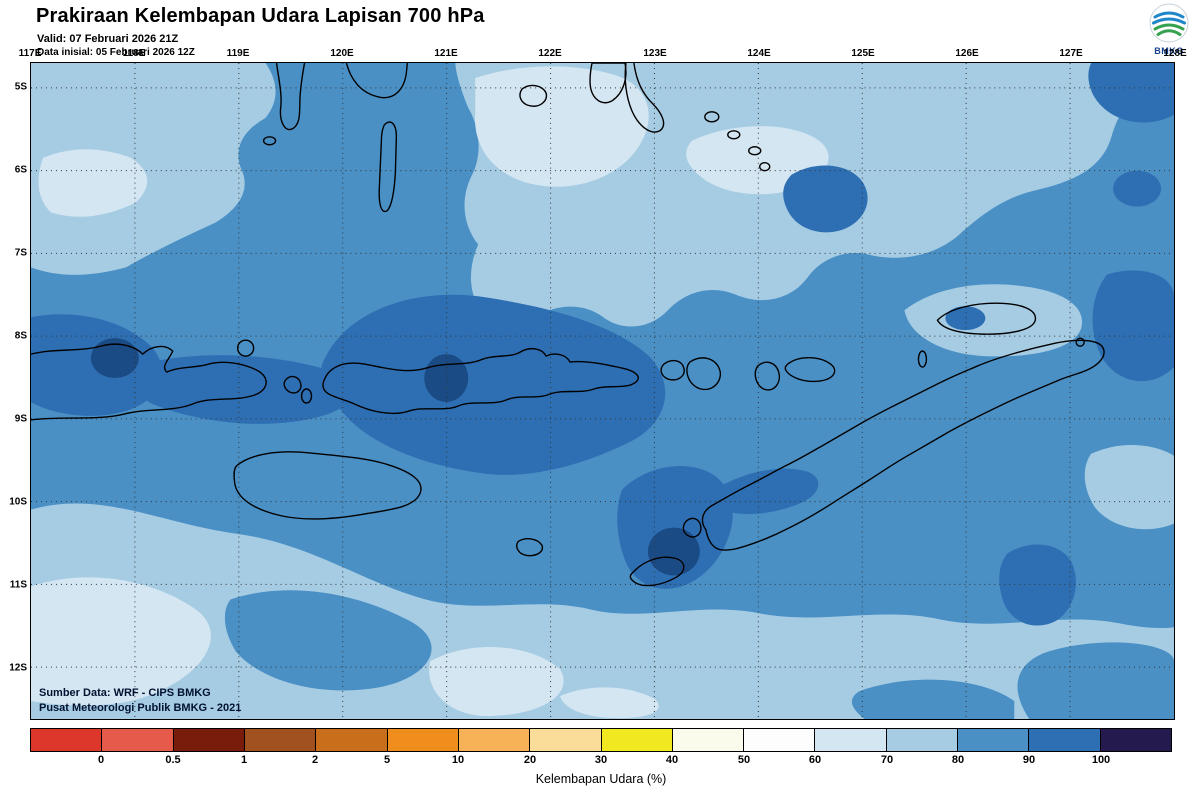 The height and width of the screenshot is (800, 1200). I want to click on coastline-buton, so click(644, 98).